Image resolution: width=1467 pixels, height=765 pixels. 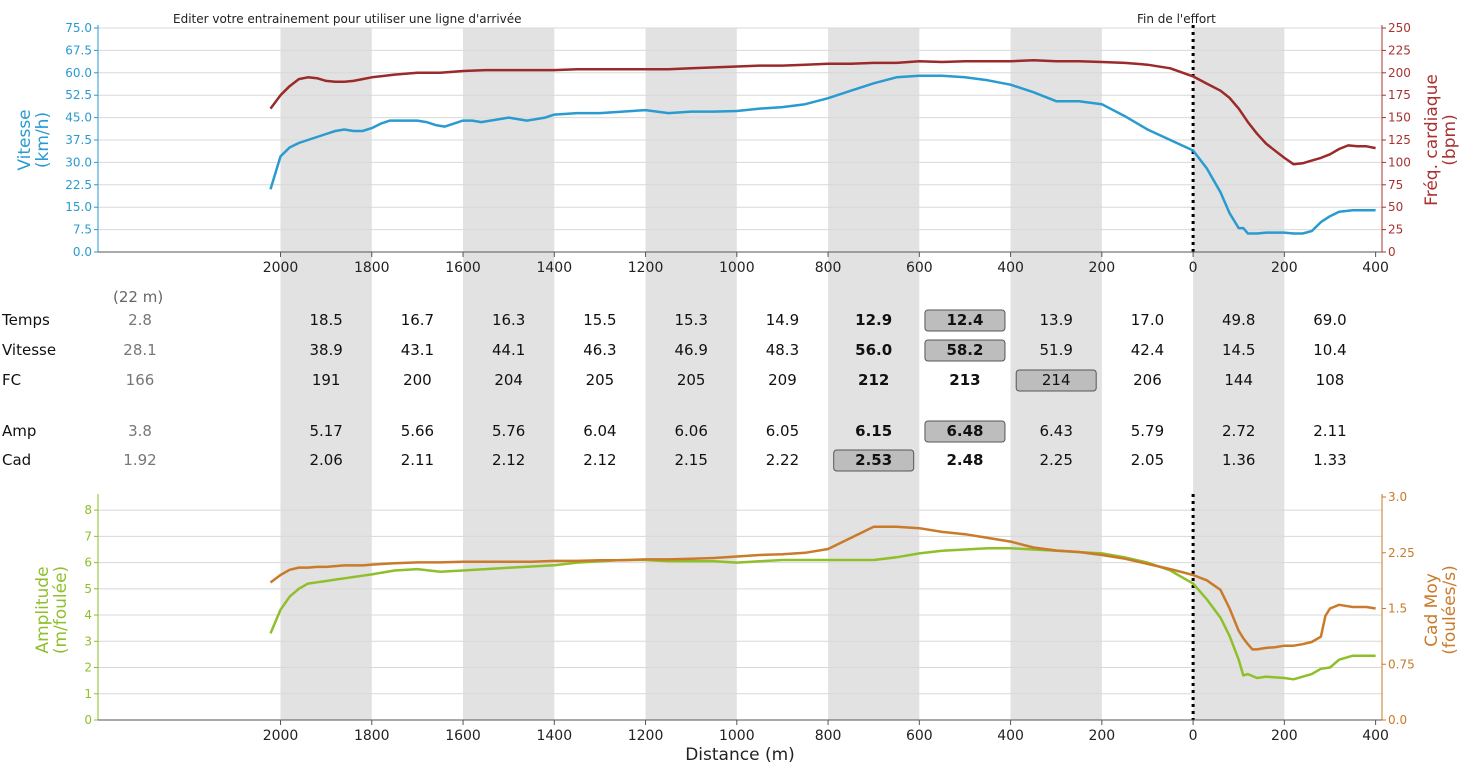 What do you see at coordinates (782, 380) in the screenshot?
I see `table-cell: 209` at bounding box center [782, 380].